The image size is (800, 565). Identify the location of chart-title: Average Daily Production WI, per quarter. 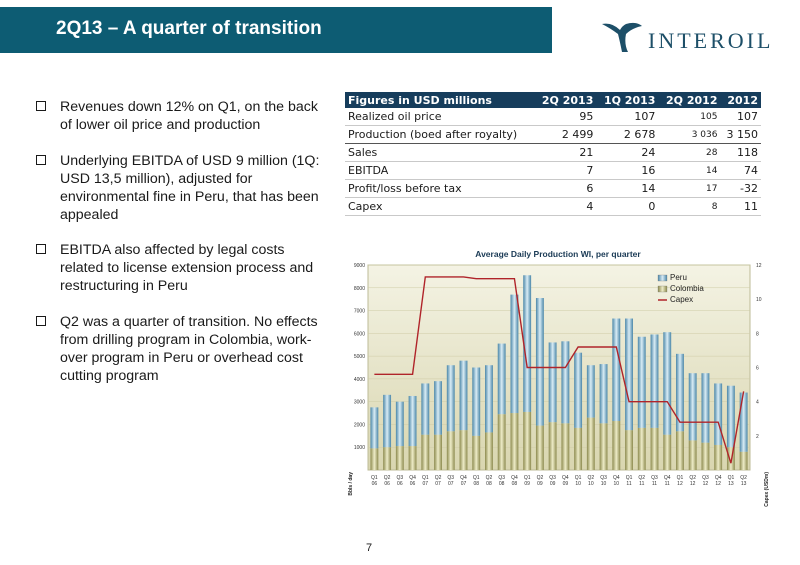
(558, 254).